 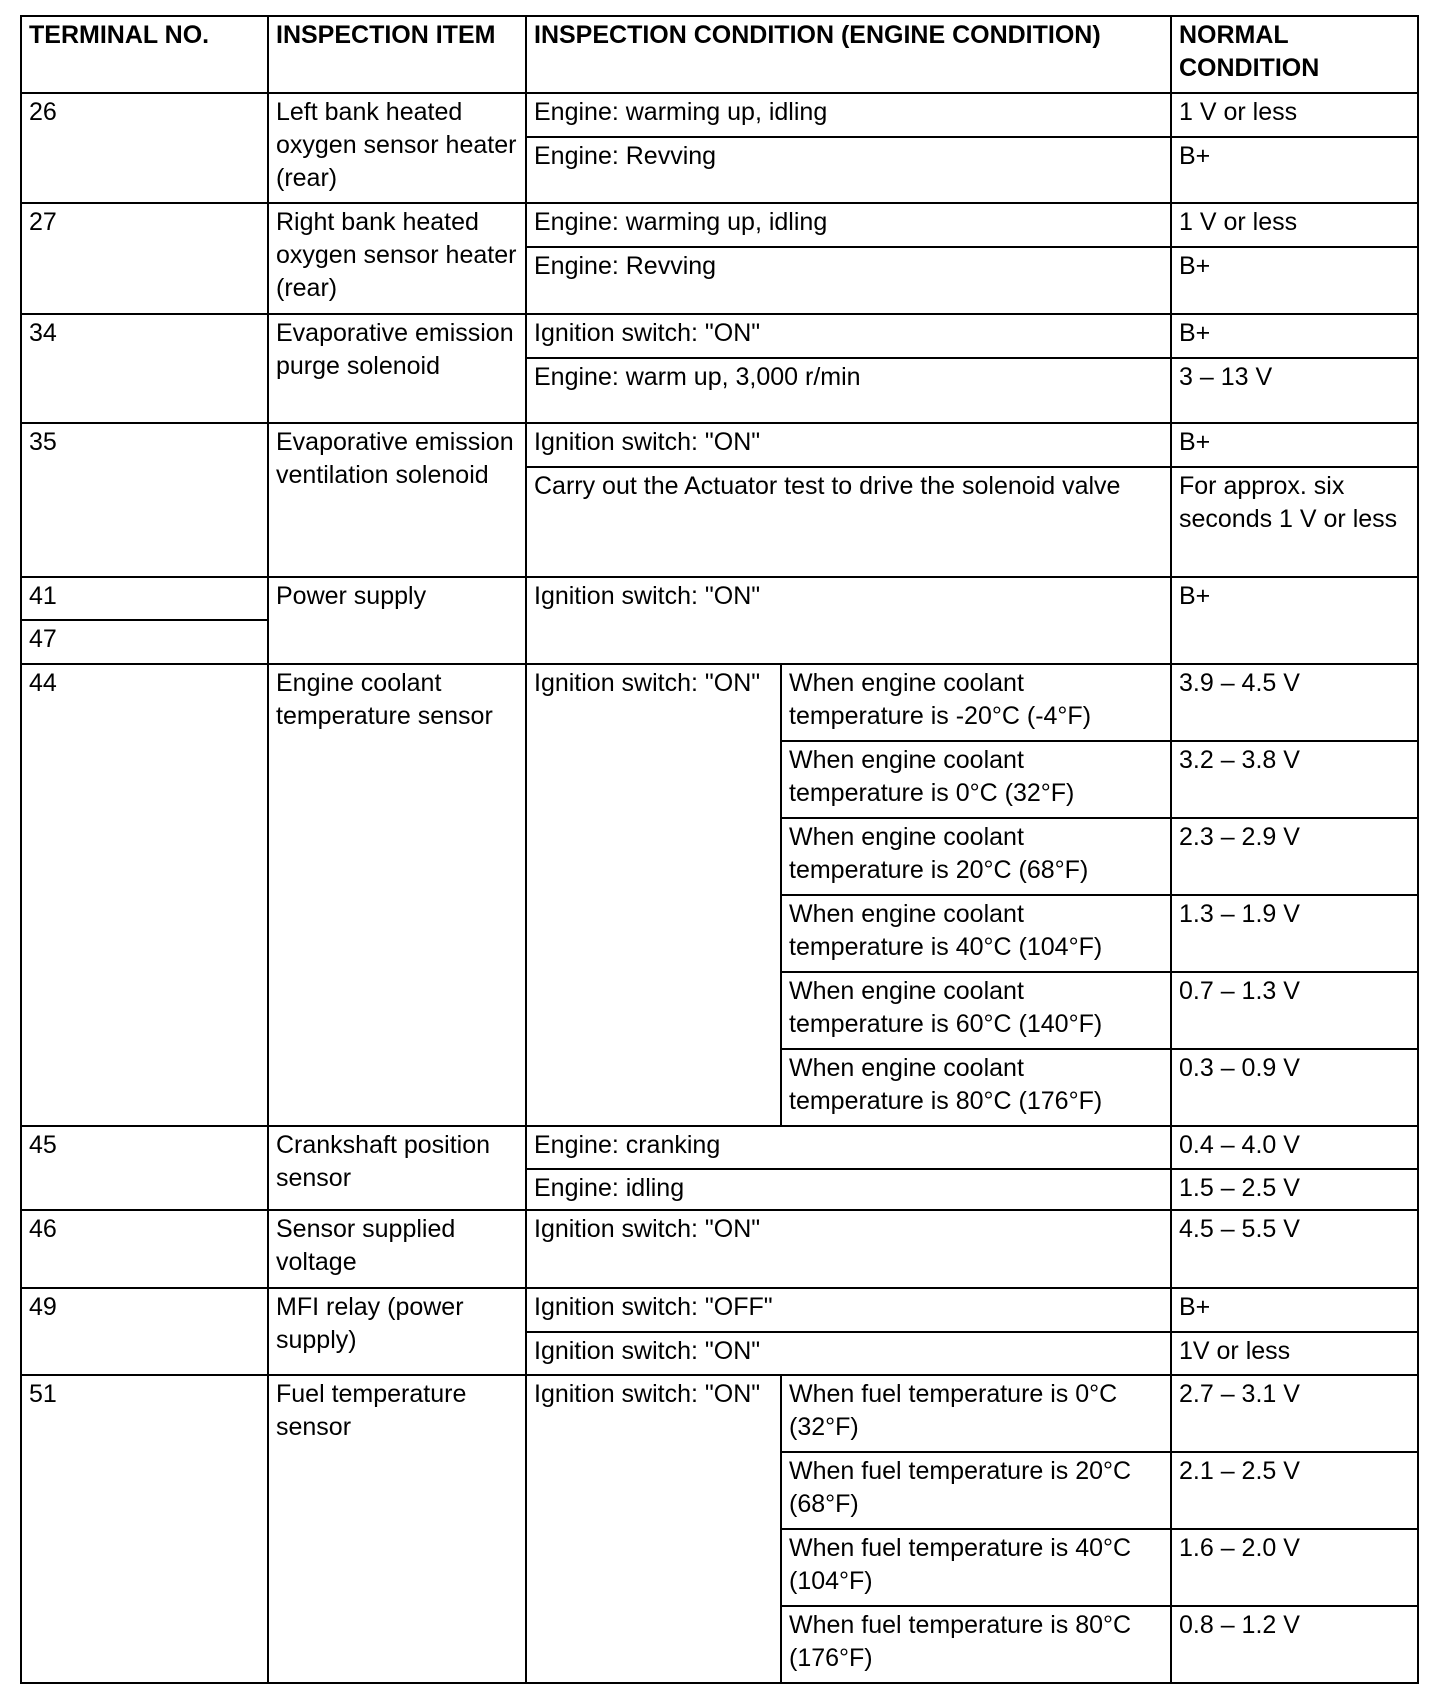 What do you see at coordinates (720, 390) in the screenshot?
I see `table-row: Engine: warm up, 3,000 r/min 3 – 13 V` at bounding box center [720, 390].